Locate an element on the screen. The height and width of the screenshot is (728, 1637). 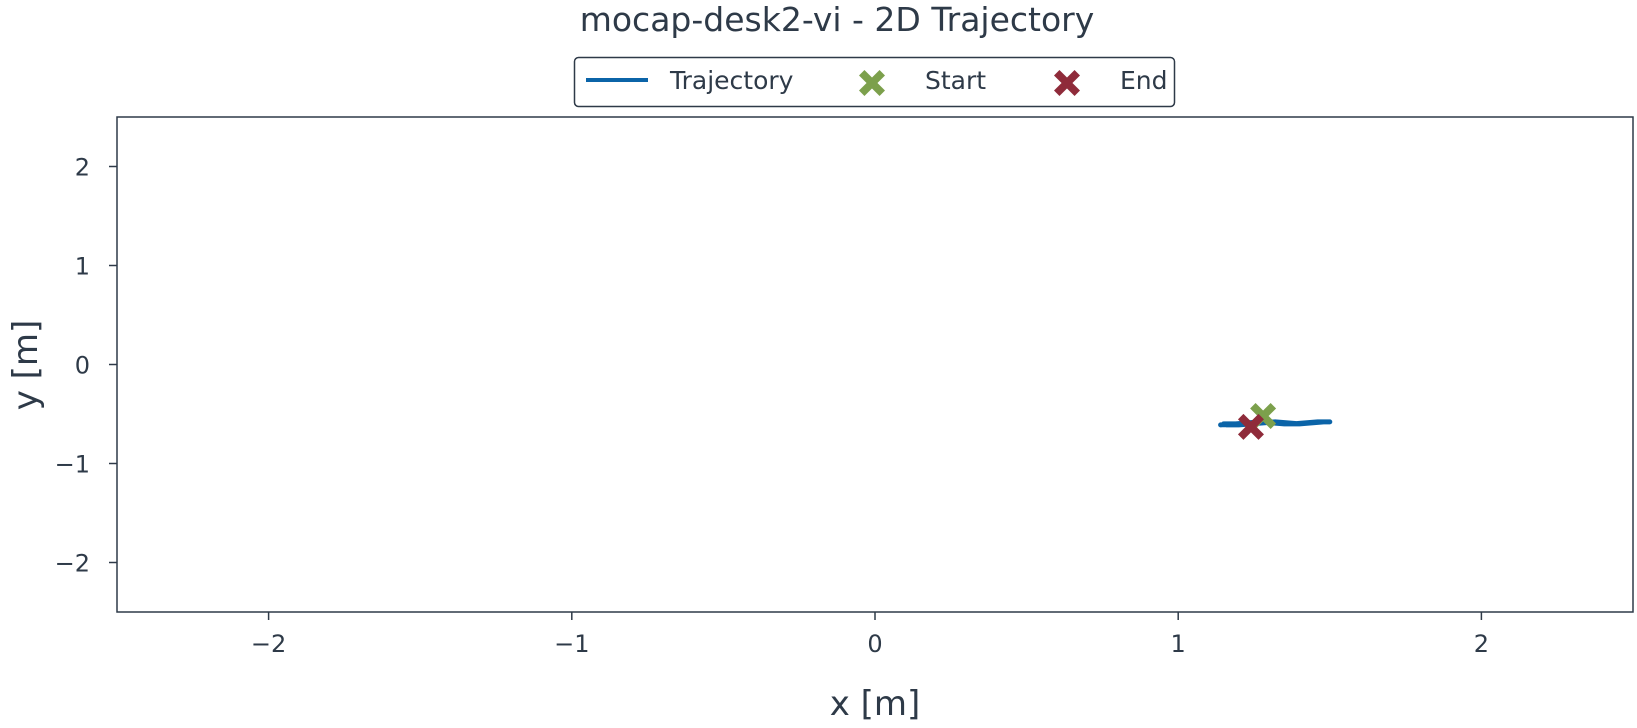
chart-title: mocap-desk2-vi - 2D Trajectory is located at coordinates (837, 19).